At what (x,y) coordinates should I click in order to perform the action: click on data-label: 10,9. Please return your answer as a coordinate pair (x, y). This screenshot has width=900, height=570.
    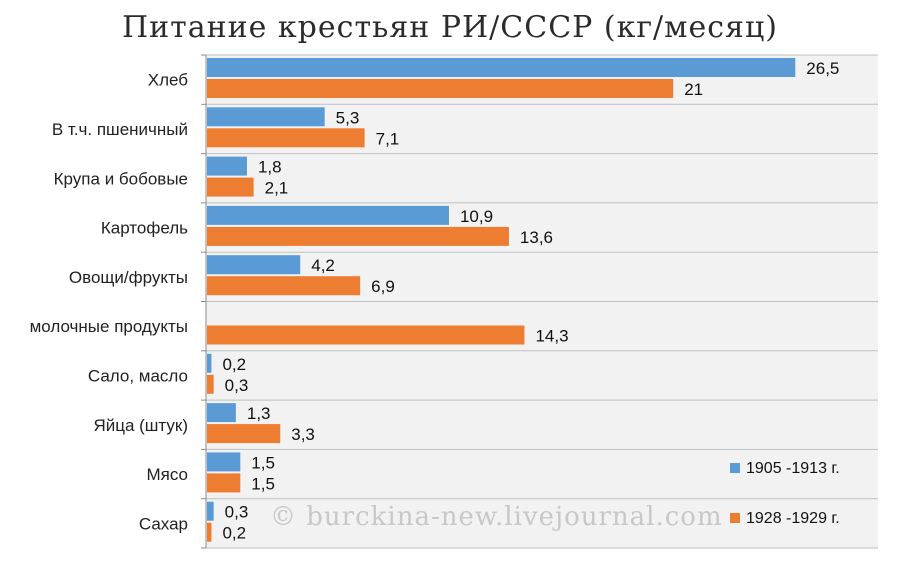
    Looking at the image, I should click on (476, 216).